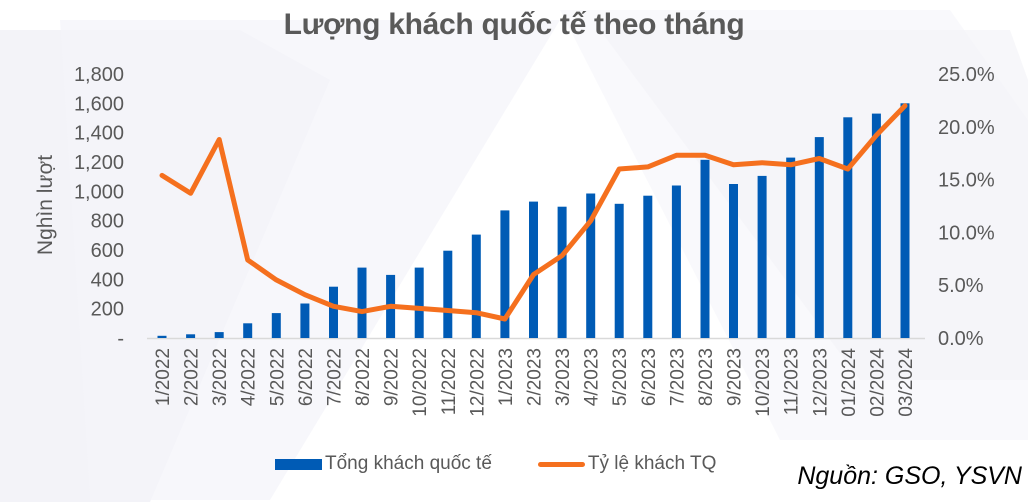  What do you see at coordinates (966, 181) in the screenshot?
I see `right-tick-label: 15.0%` at bounding box center [966, 181].